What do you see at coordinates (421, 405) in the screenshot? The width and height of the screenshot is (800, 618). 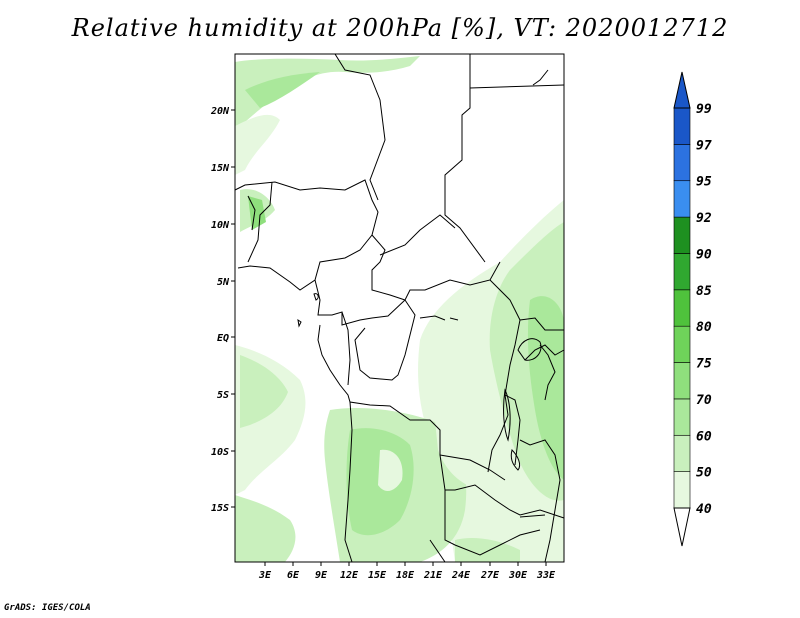 I see `lakes` at bounding box center [421, 405].